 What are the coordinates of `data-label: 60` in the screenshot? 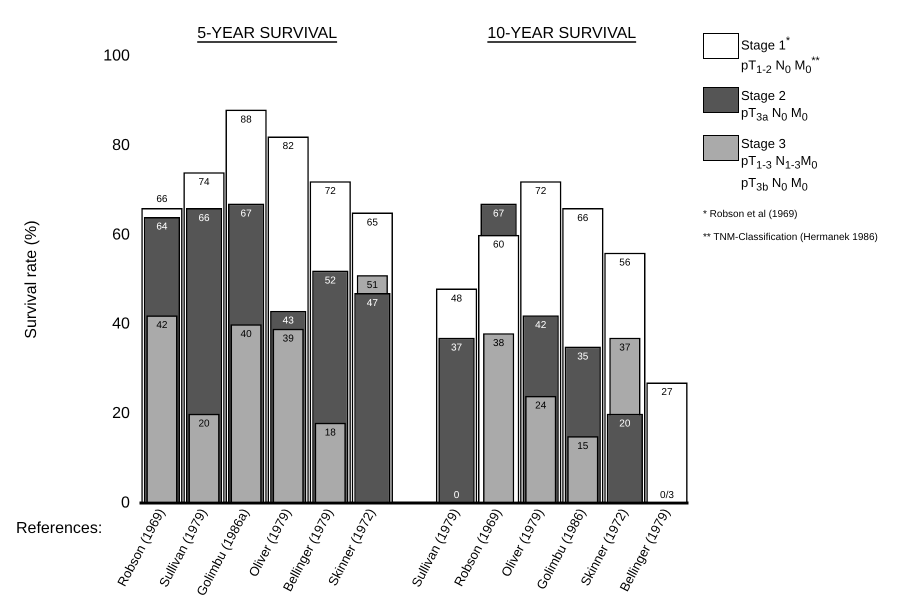 It's located at (499, 245).